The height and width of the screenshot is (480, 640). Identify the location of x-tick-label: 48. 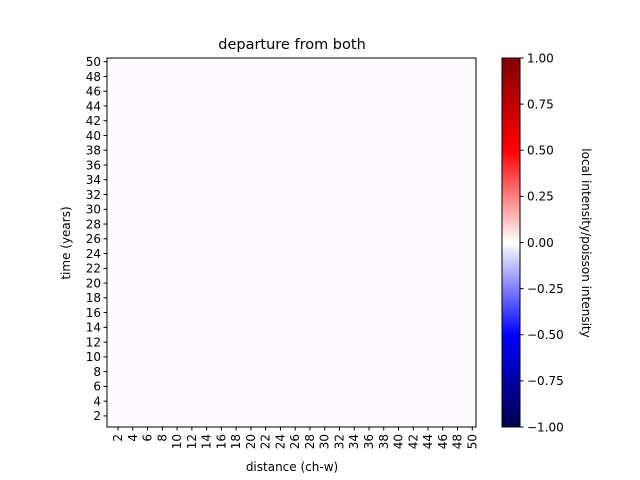
(458, 441).